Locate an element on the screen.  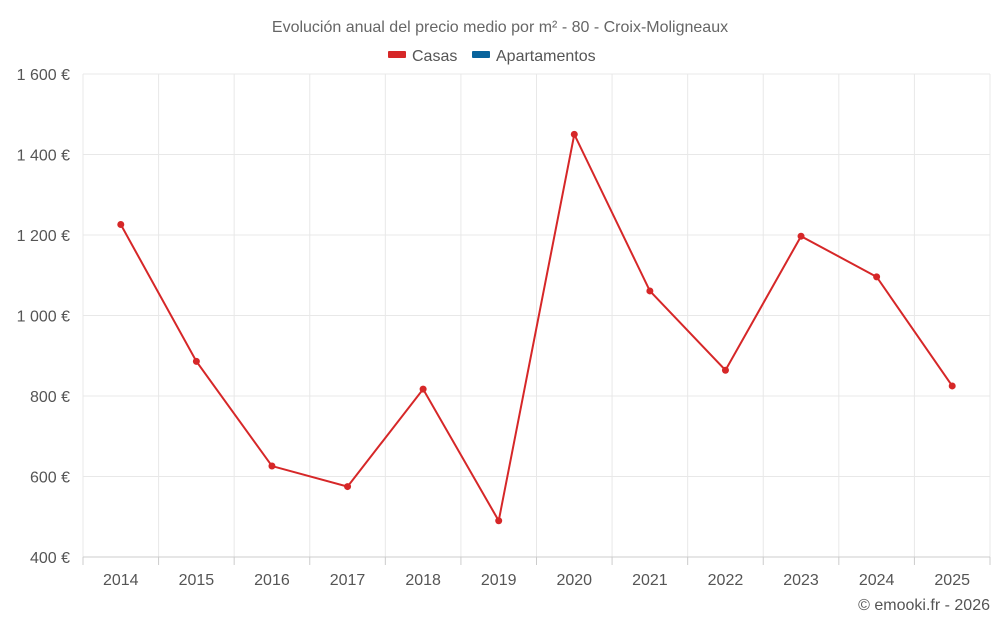
x-tick-label: 2018 is located at coordinates (423, 580).